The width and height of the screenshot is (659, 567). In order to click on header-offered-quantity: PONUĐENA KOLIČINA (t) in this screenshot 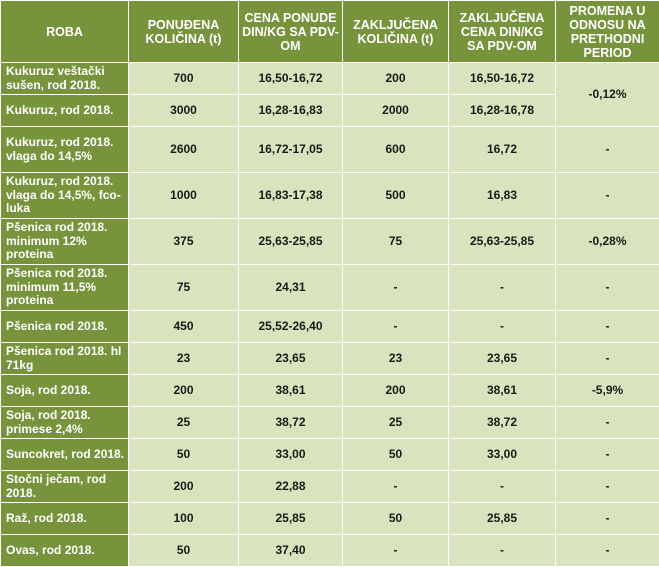, I will do `click(184, 32)`.